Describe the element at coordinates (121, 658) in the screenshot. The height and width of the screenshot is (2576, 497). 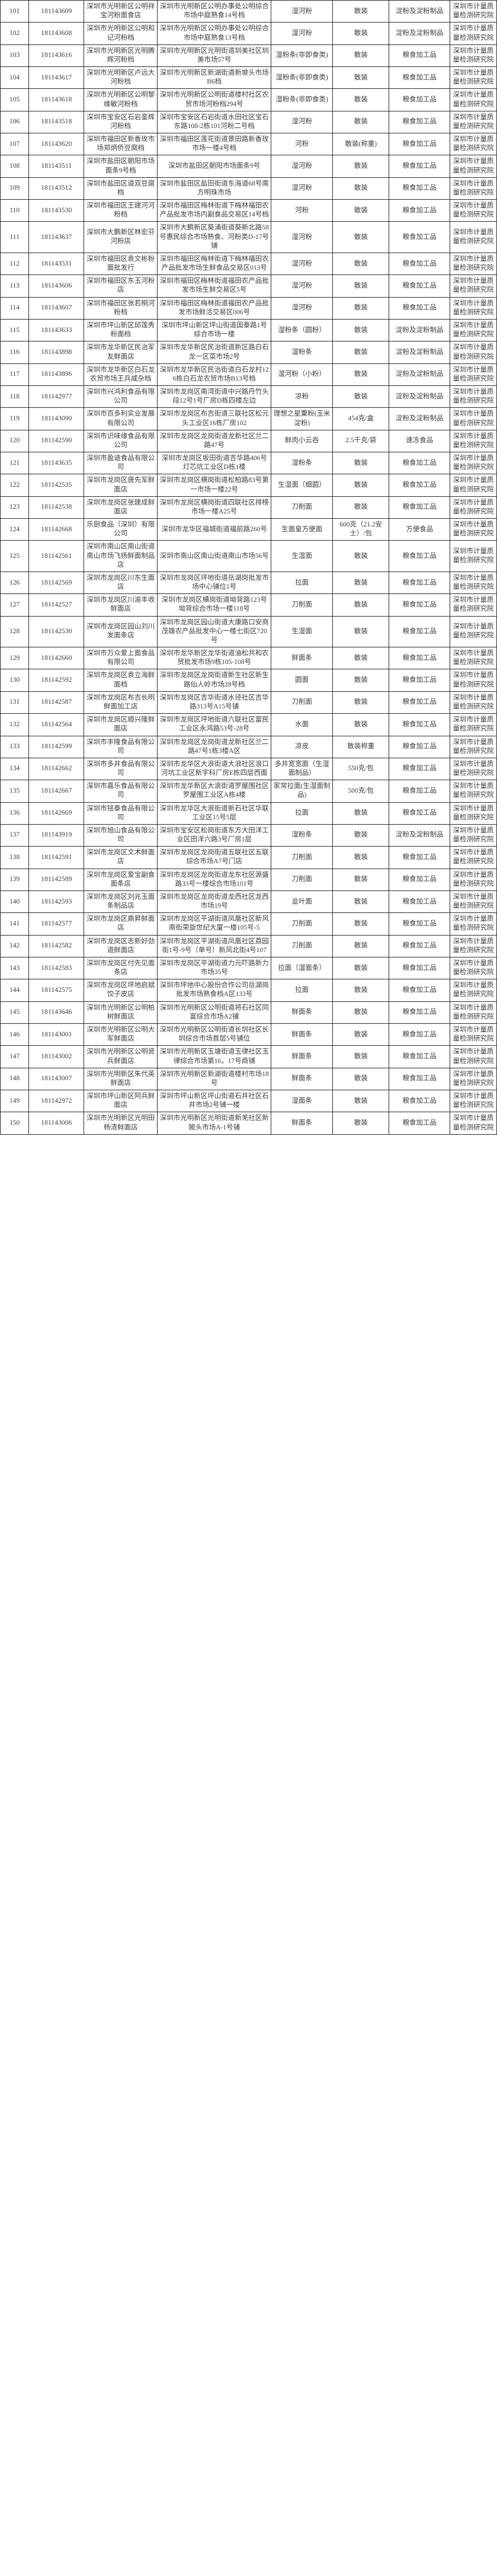
I see `cell-company-name: 深圳市万众爱上面食品有限公司` at that location.